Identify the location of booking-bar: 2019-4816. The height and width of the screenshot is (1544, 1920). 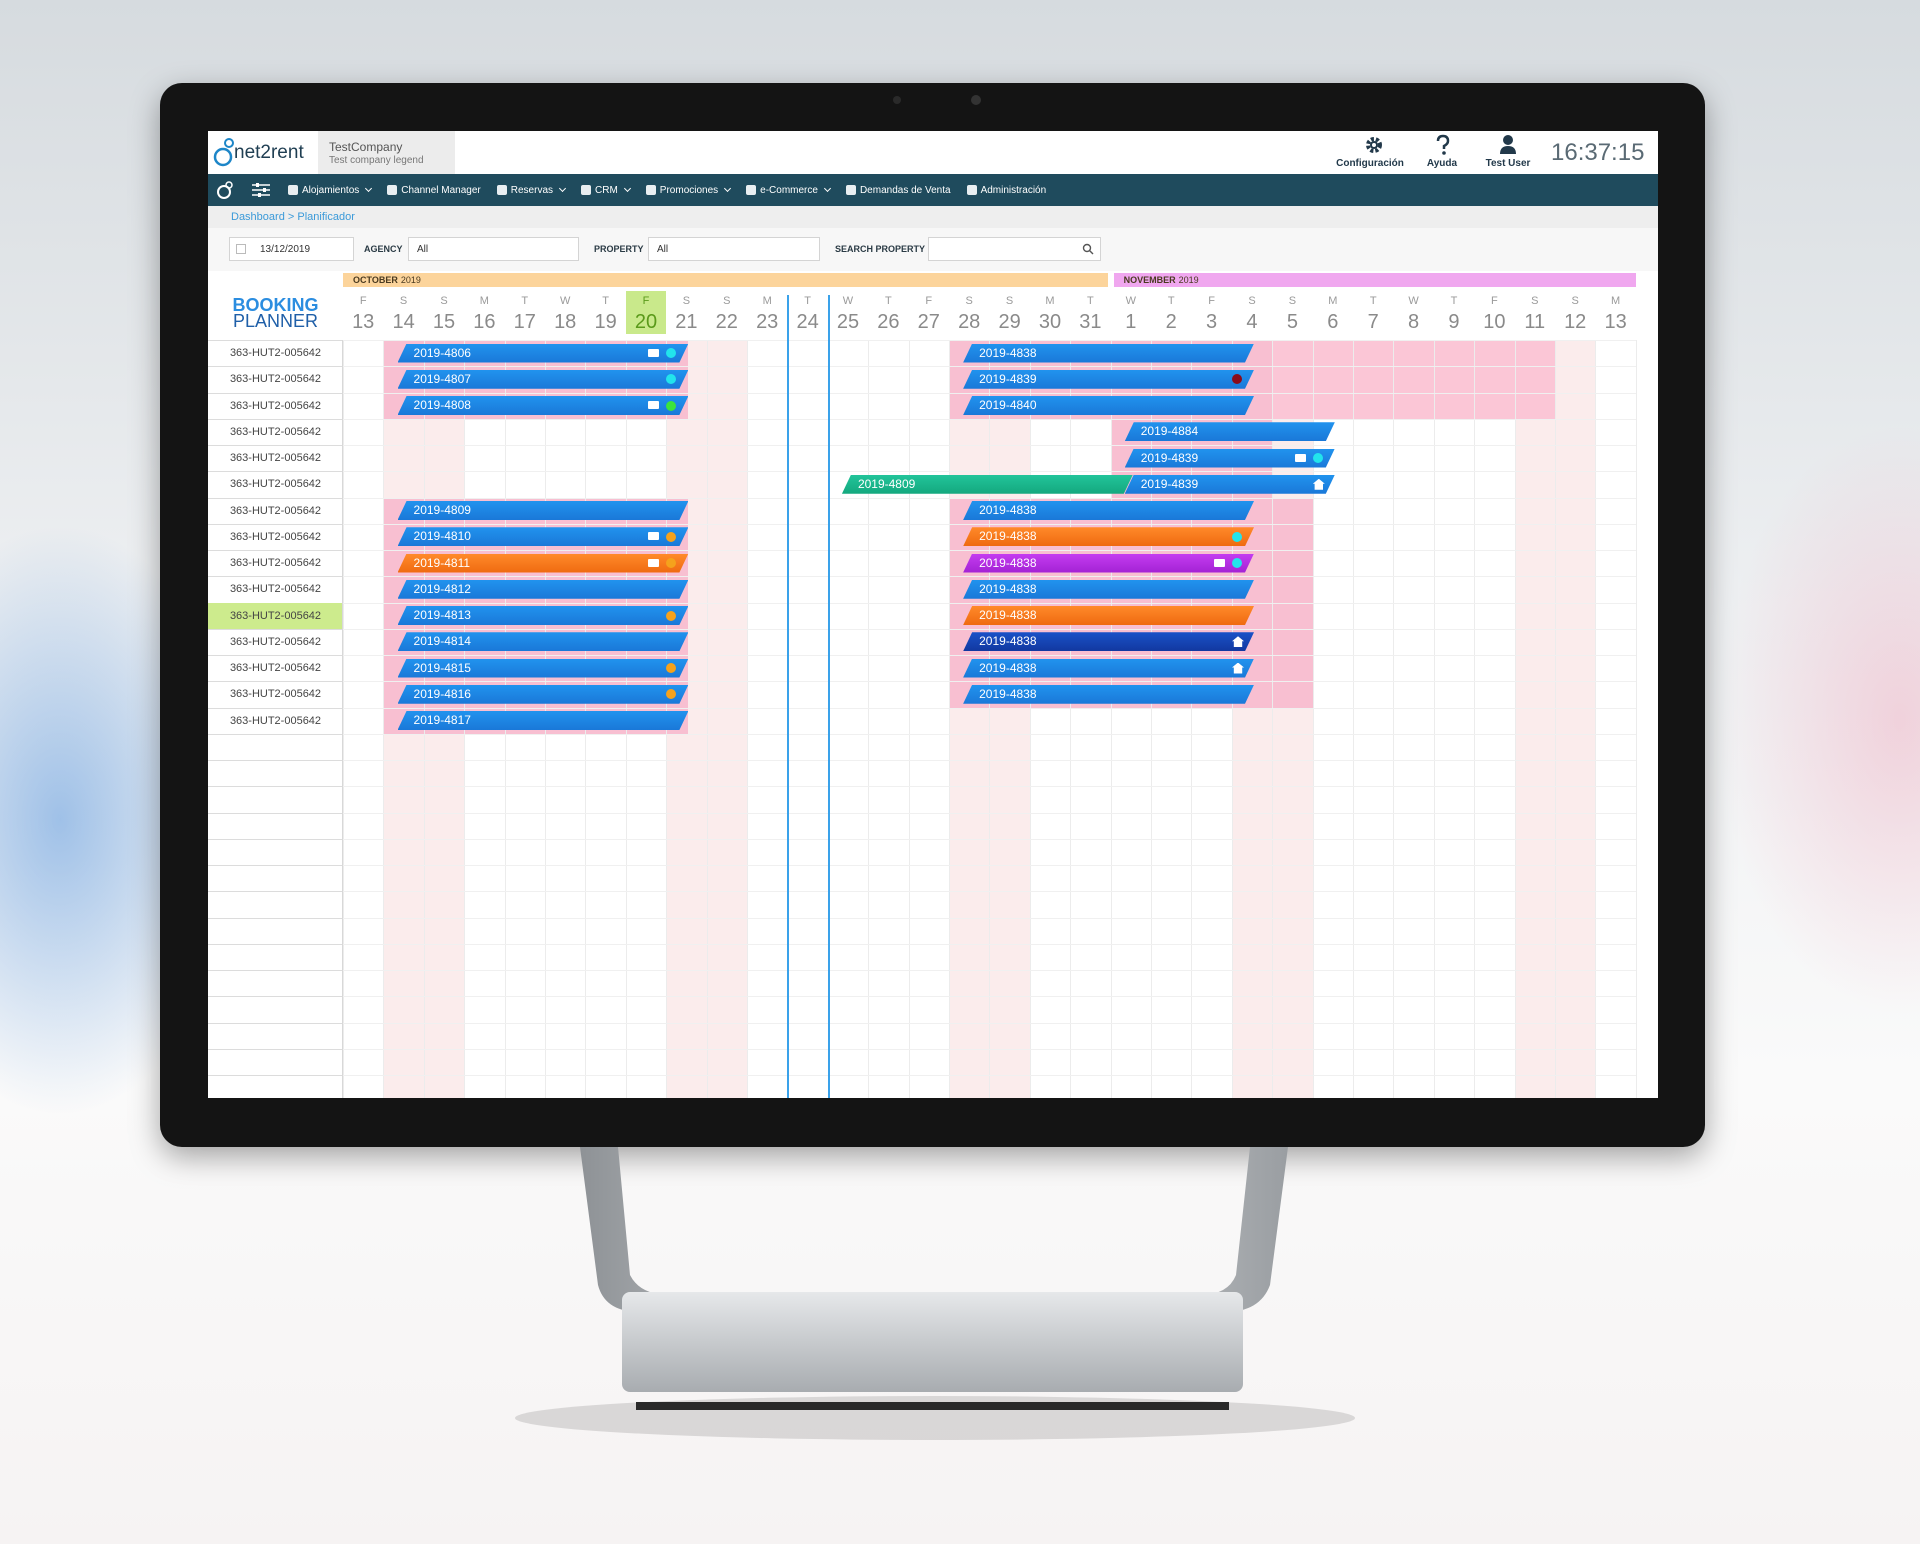
(543, 694).